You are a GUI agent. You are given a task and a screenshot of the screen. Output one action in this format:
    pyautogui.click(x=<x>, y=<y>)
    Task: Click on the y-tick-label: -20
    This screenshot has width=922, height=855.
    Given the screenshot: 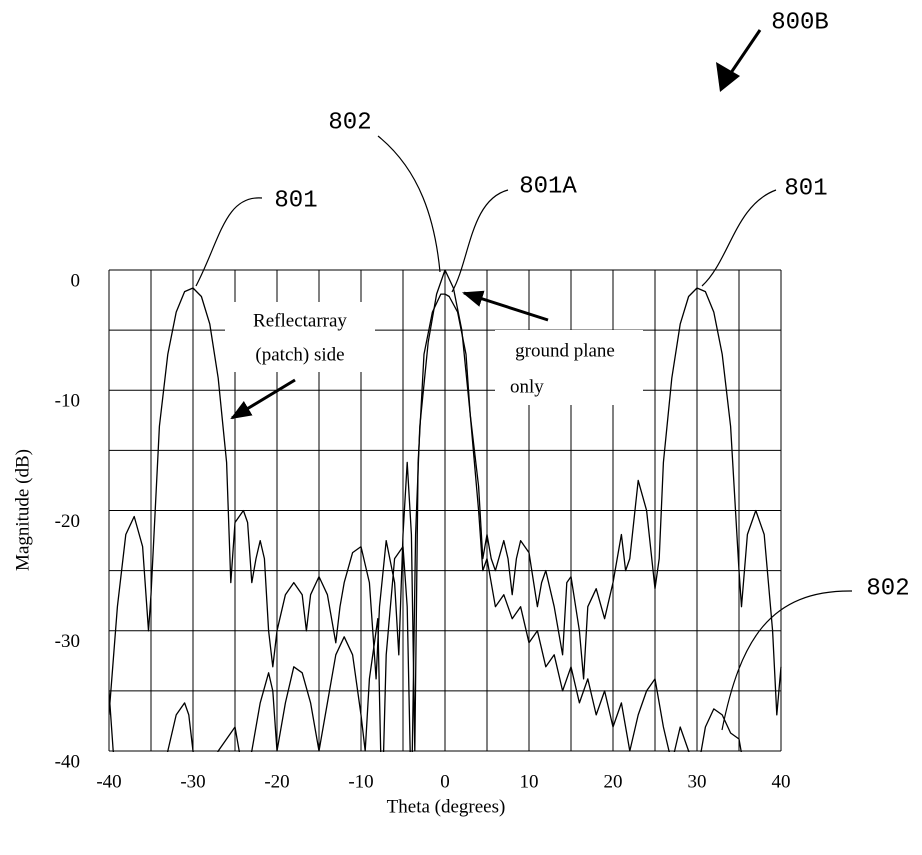 What is the action you would take?
    pyautogui.click(x=67, y=521)
    